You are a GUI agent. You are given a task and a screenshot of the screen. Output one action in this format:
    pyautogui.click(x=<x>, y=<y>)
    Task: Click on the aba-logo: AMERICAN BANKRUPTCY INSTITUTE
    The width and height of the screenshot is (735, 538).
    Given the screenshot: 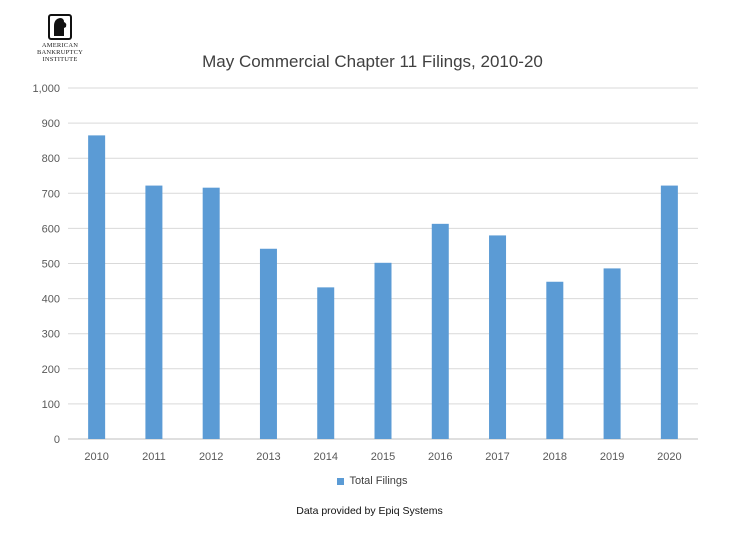 What is the action you would take?
    pyautogui.click(x=60, y=38)
    